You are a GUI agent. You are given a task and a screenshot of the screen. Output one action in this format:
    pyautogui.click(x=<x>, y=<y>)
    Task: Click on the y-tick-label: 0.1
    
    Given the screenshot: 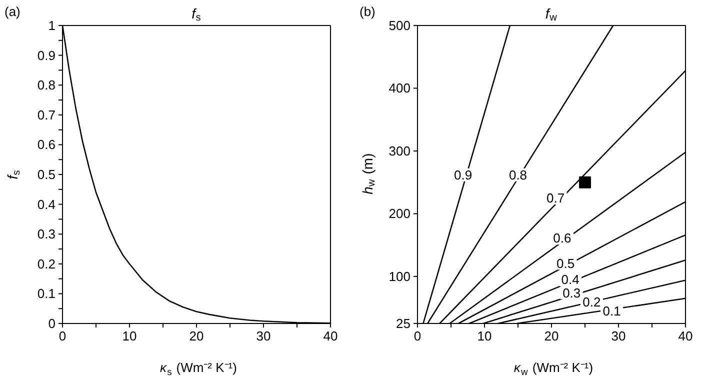 What is the action you would take?
    pyautogui.click(x=46, y=294)
    